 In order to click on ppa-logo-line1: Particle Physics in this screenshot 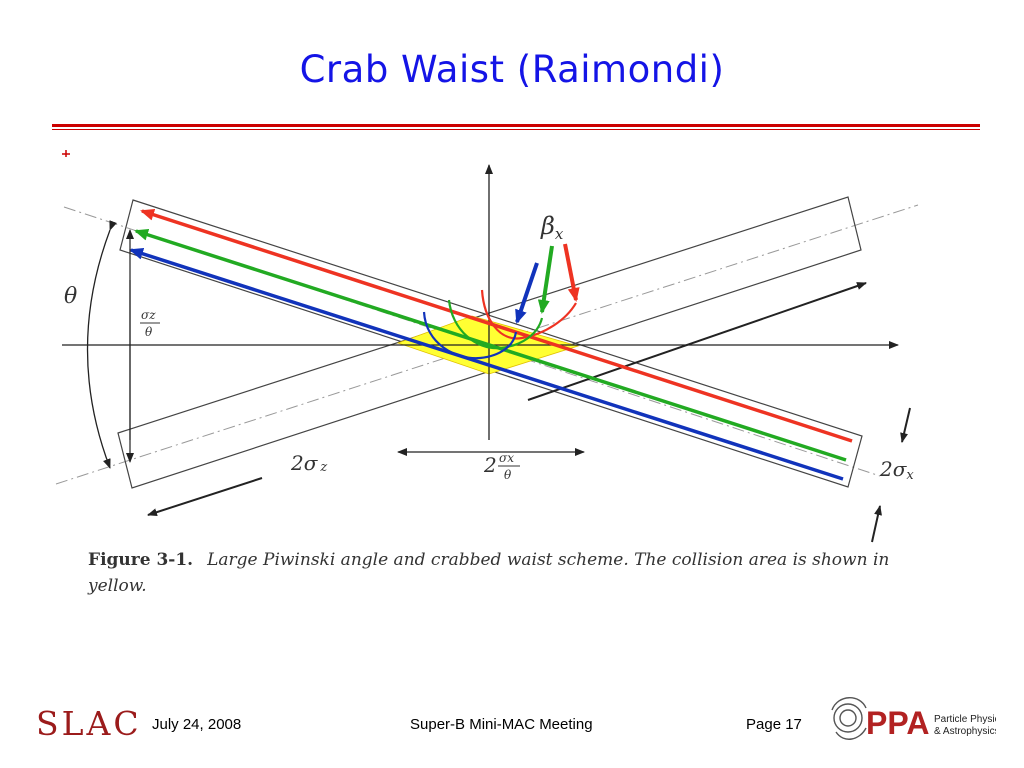, I will do `click(965, 719)`.